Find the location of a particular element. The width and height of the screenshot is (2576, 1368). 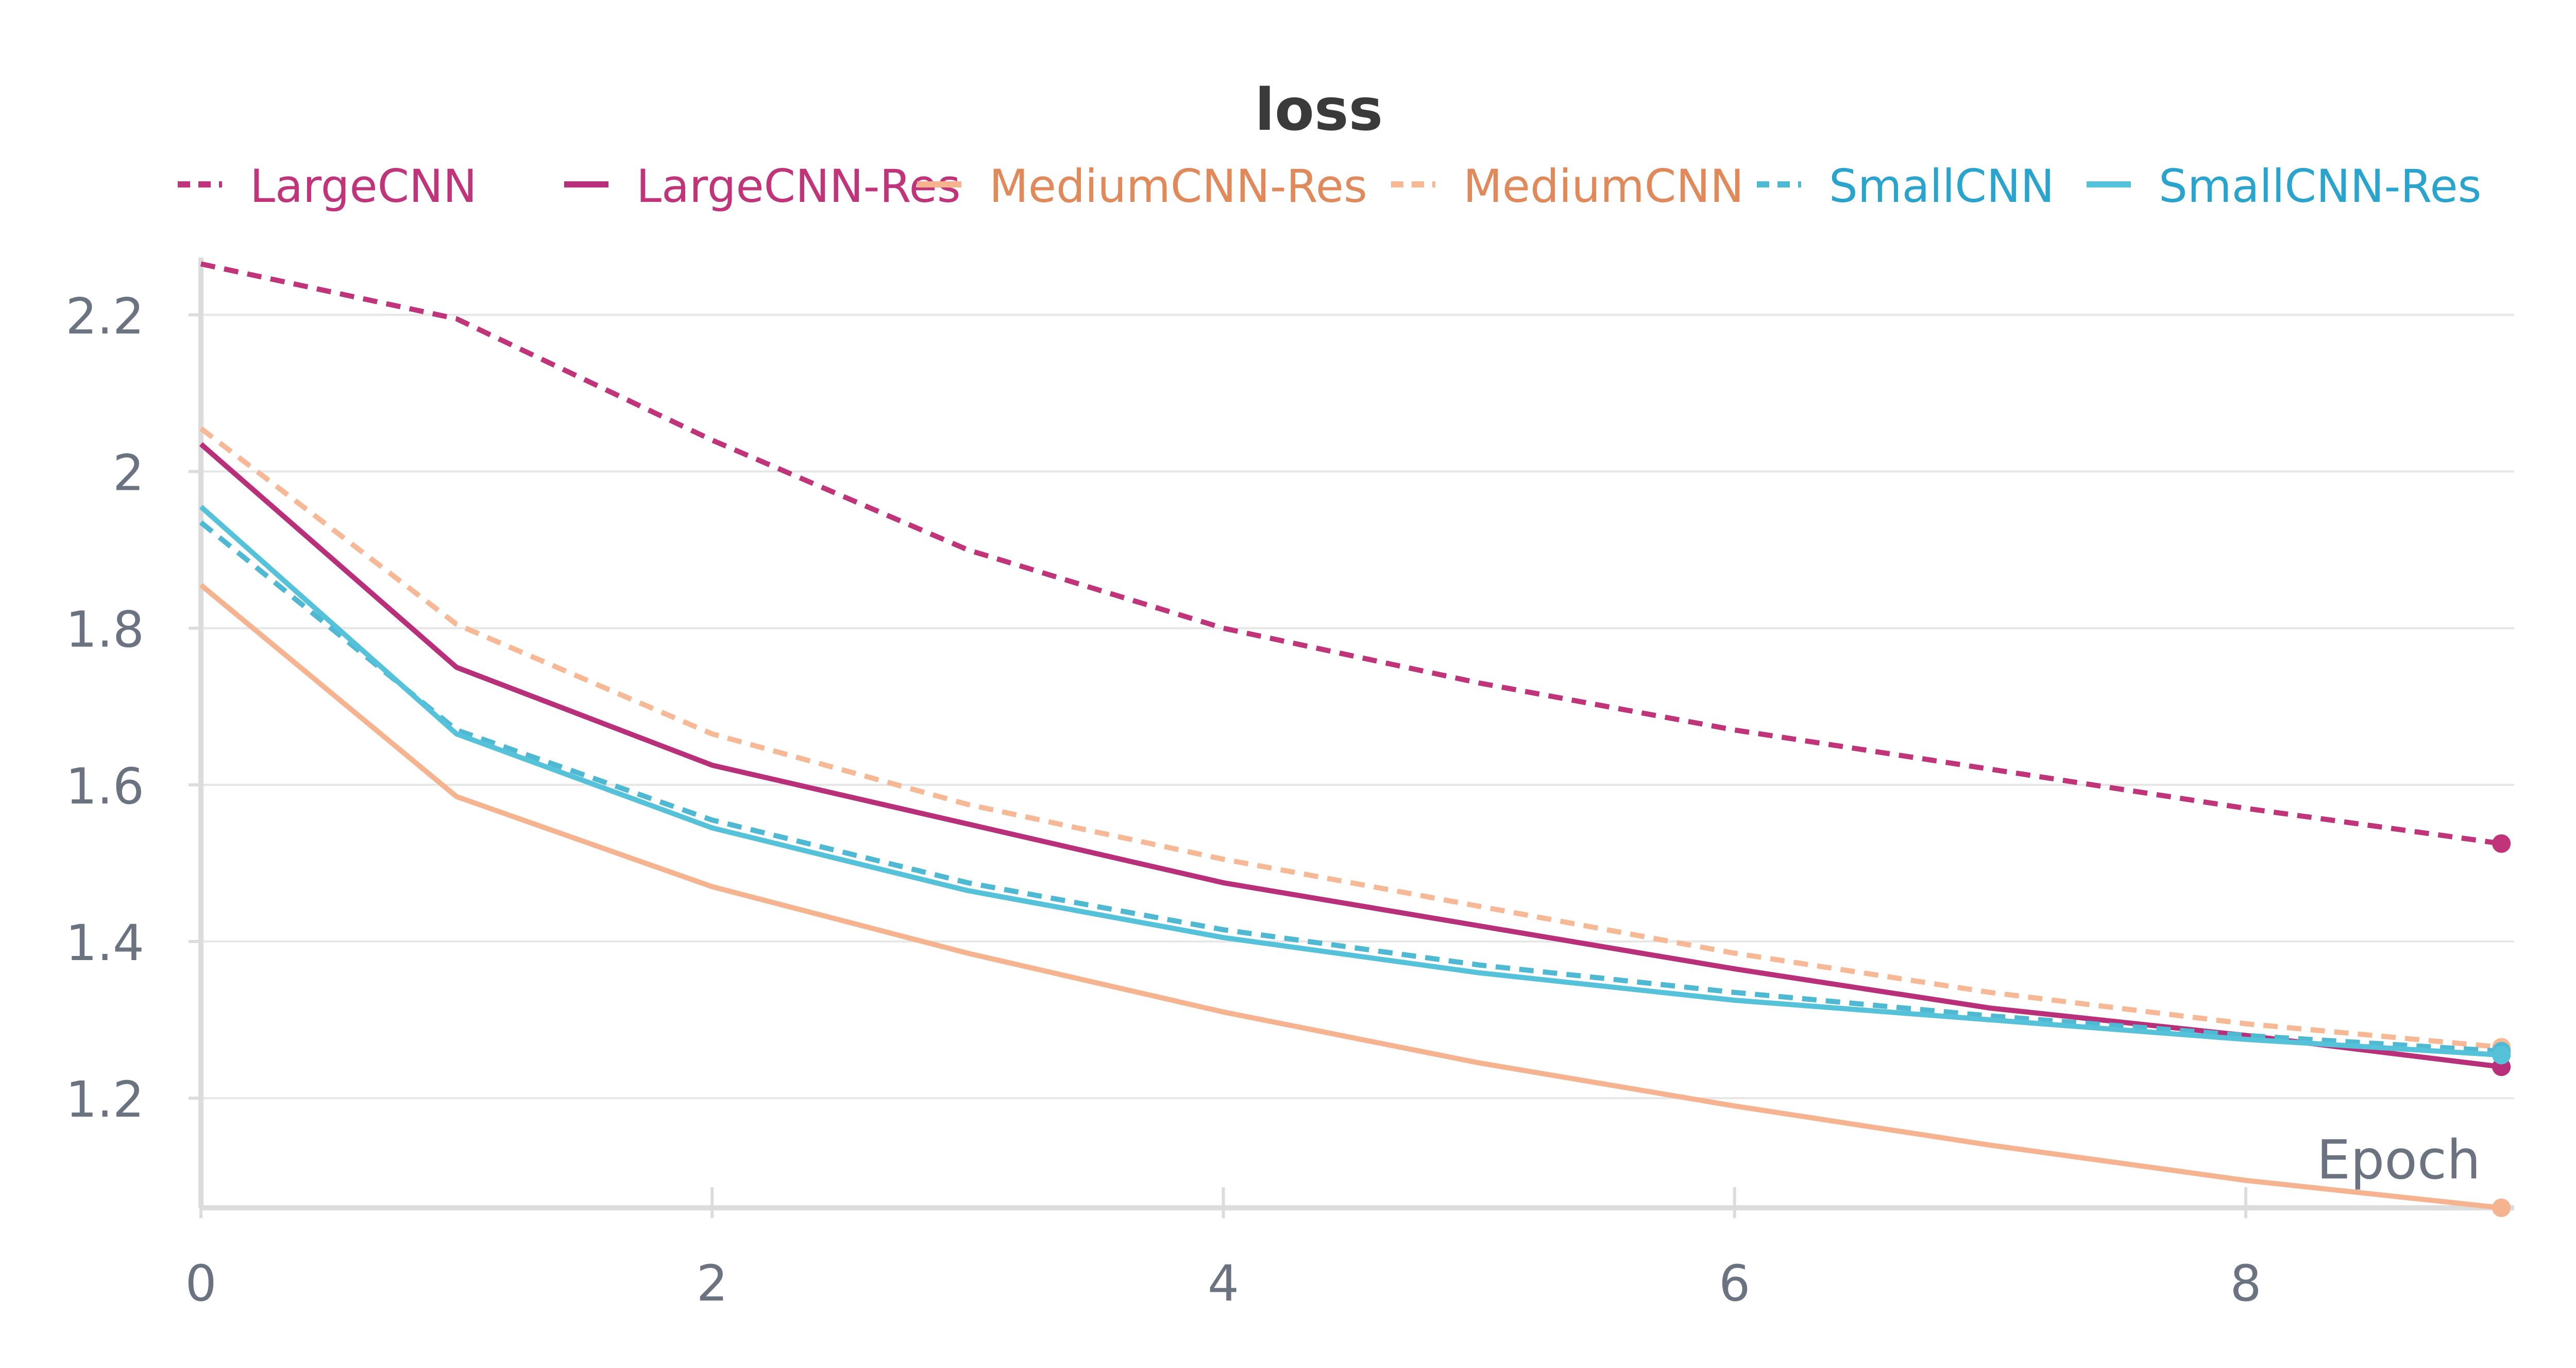

legend-item-mediumcnn: MediumCNN is located at coordinates (1567, 186).